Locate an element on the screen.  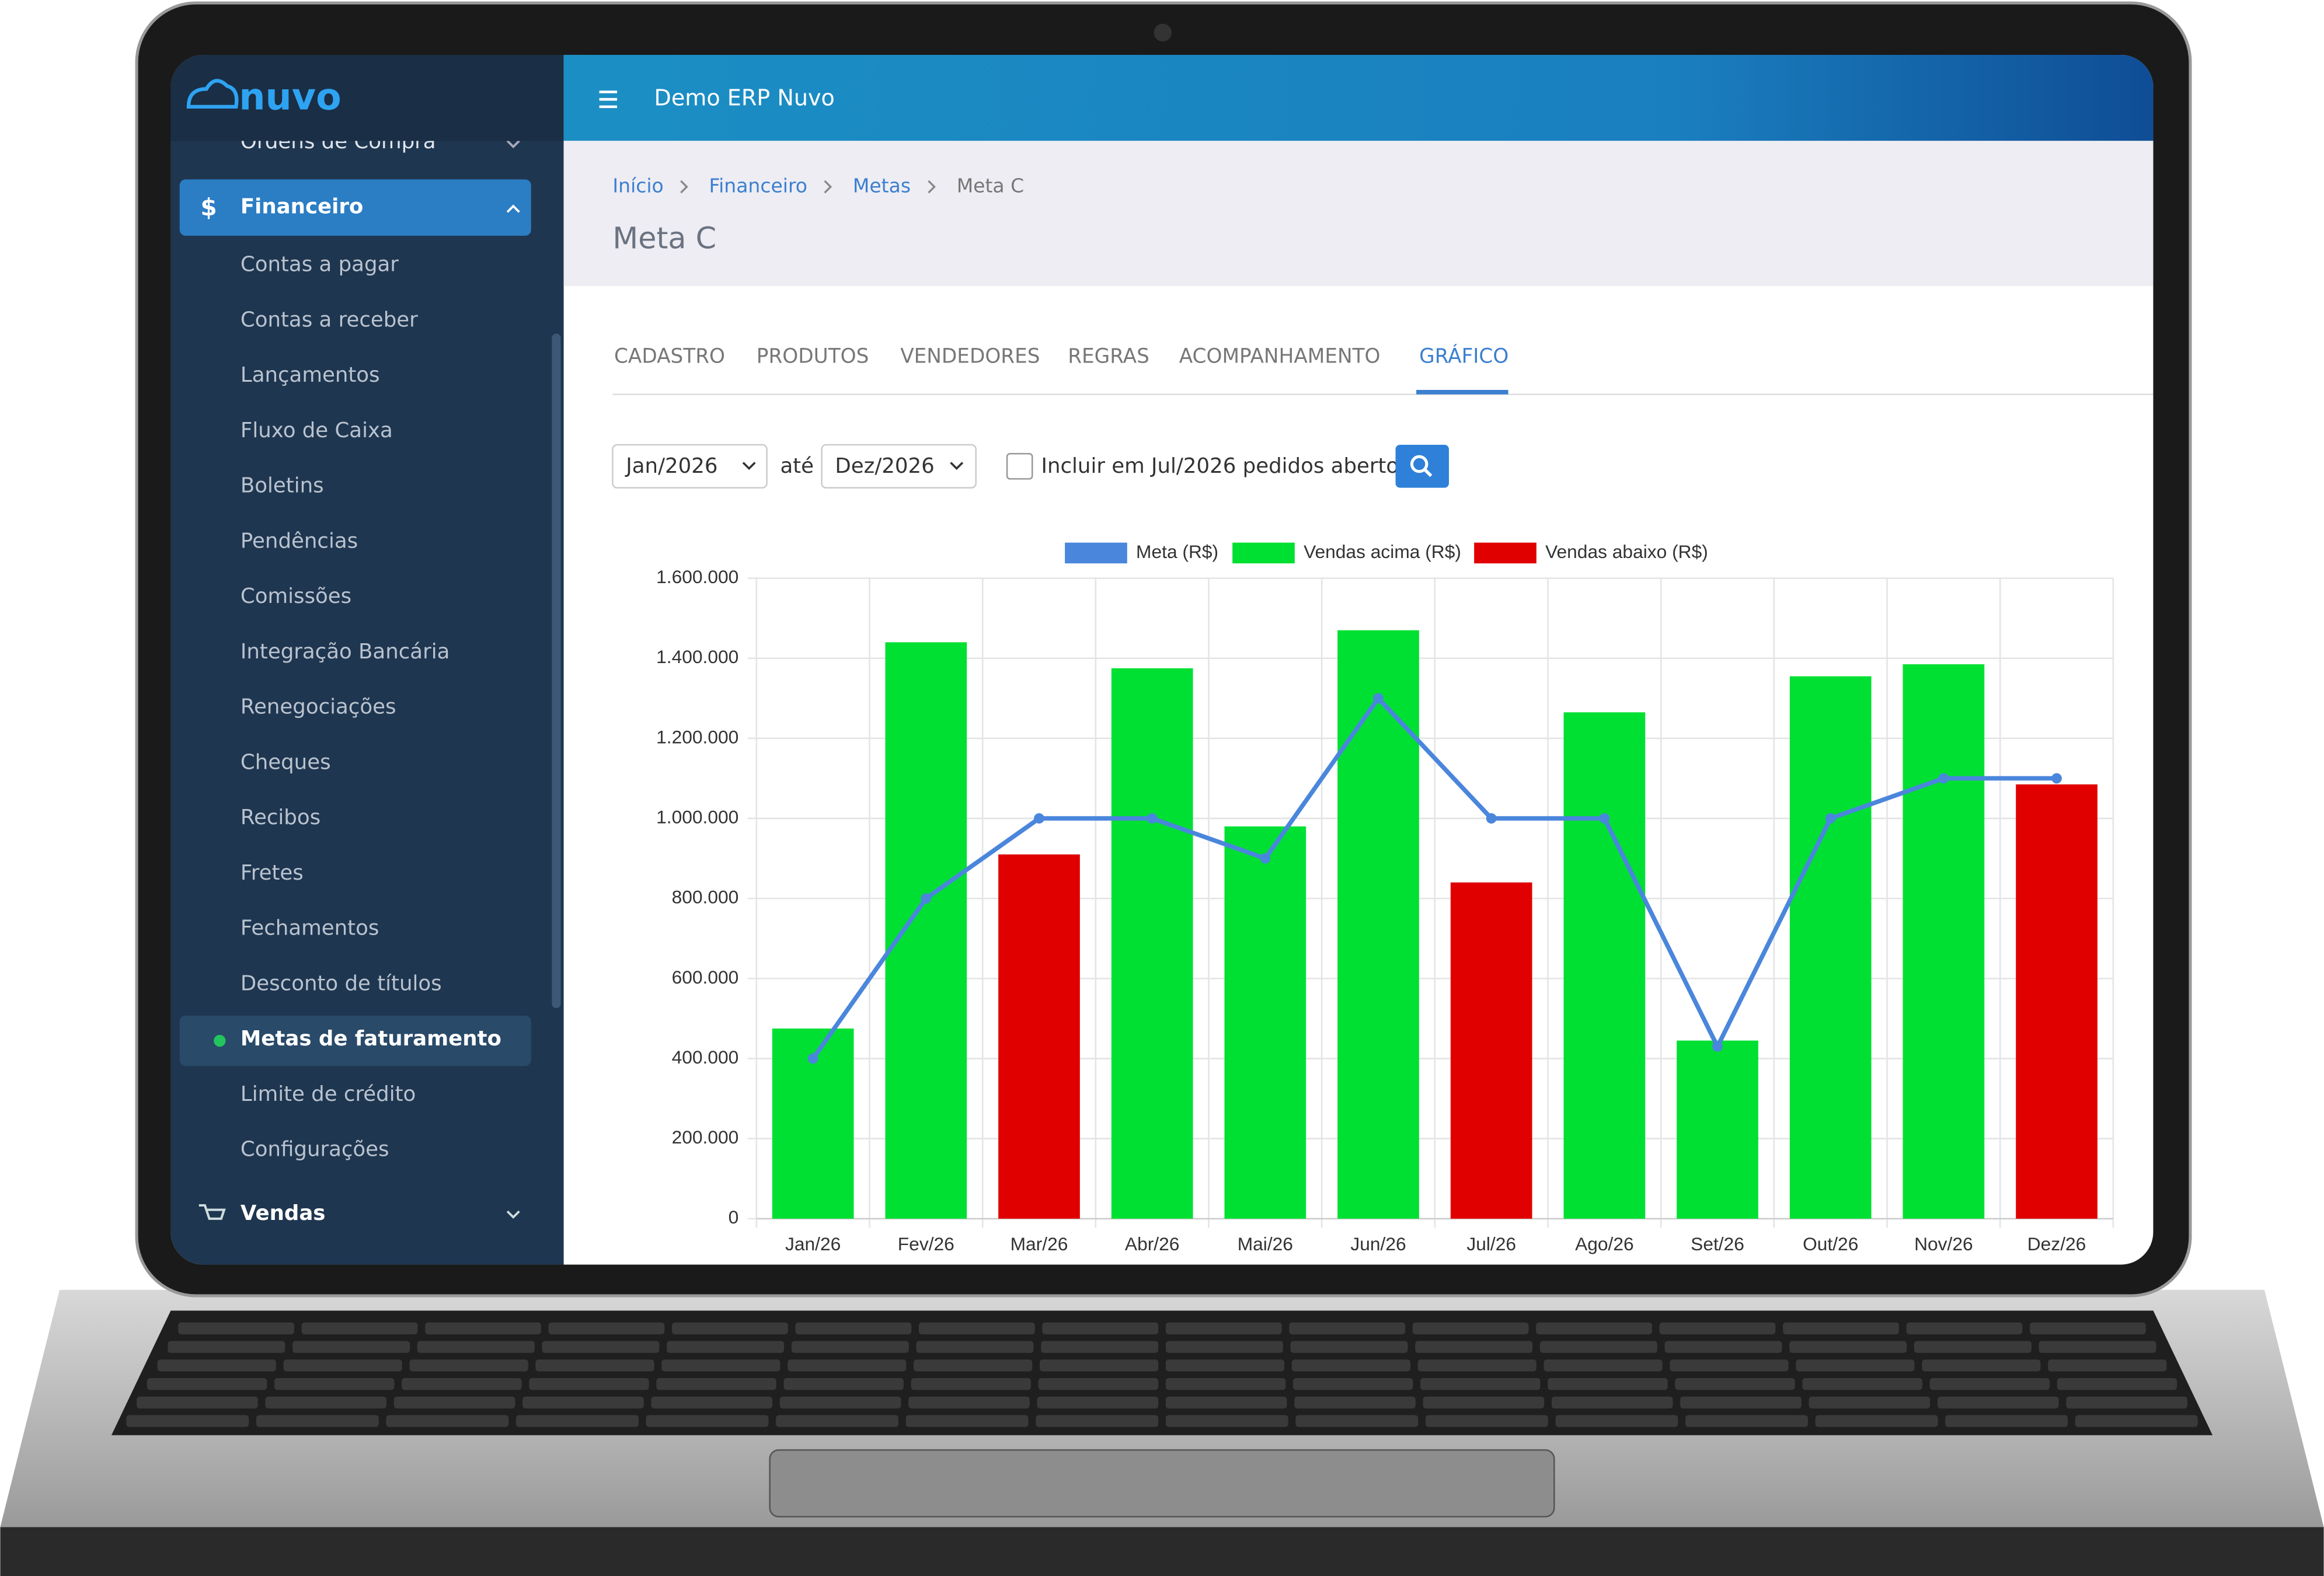
tab: VENDEDORES is located at coordinates (970, 356).